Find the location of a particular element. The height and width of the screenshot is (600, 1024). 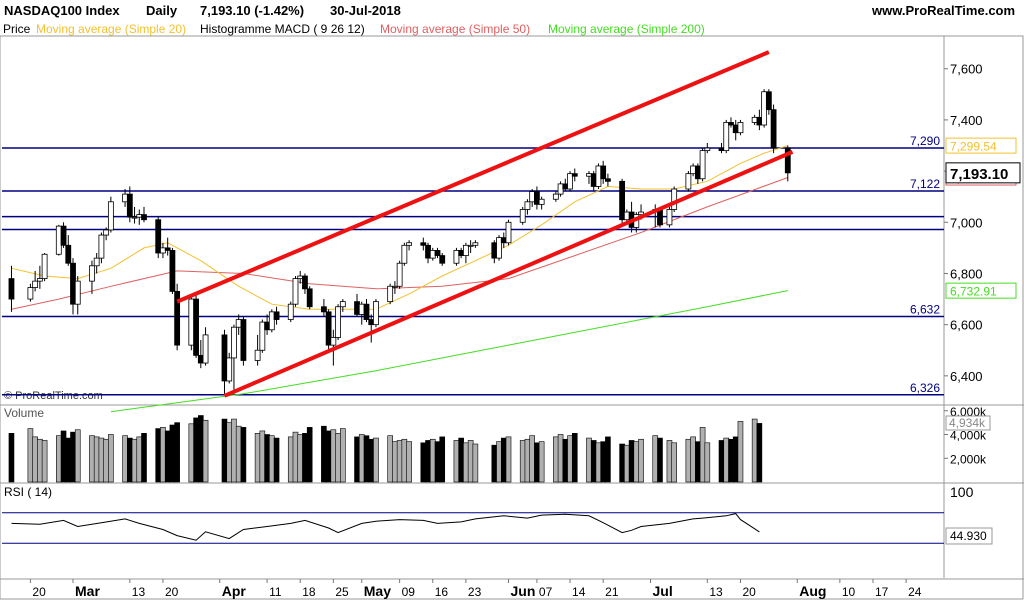

symbol-title: NASDAQ100 Index is located at coordinates (62, 10).